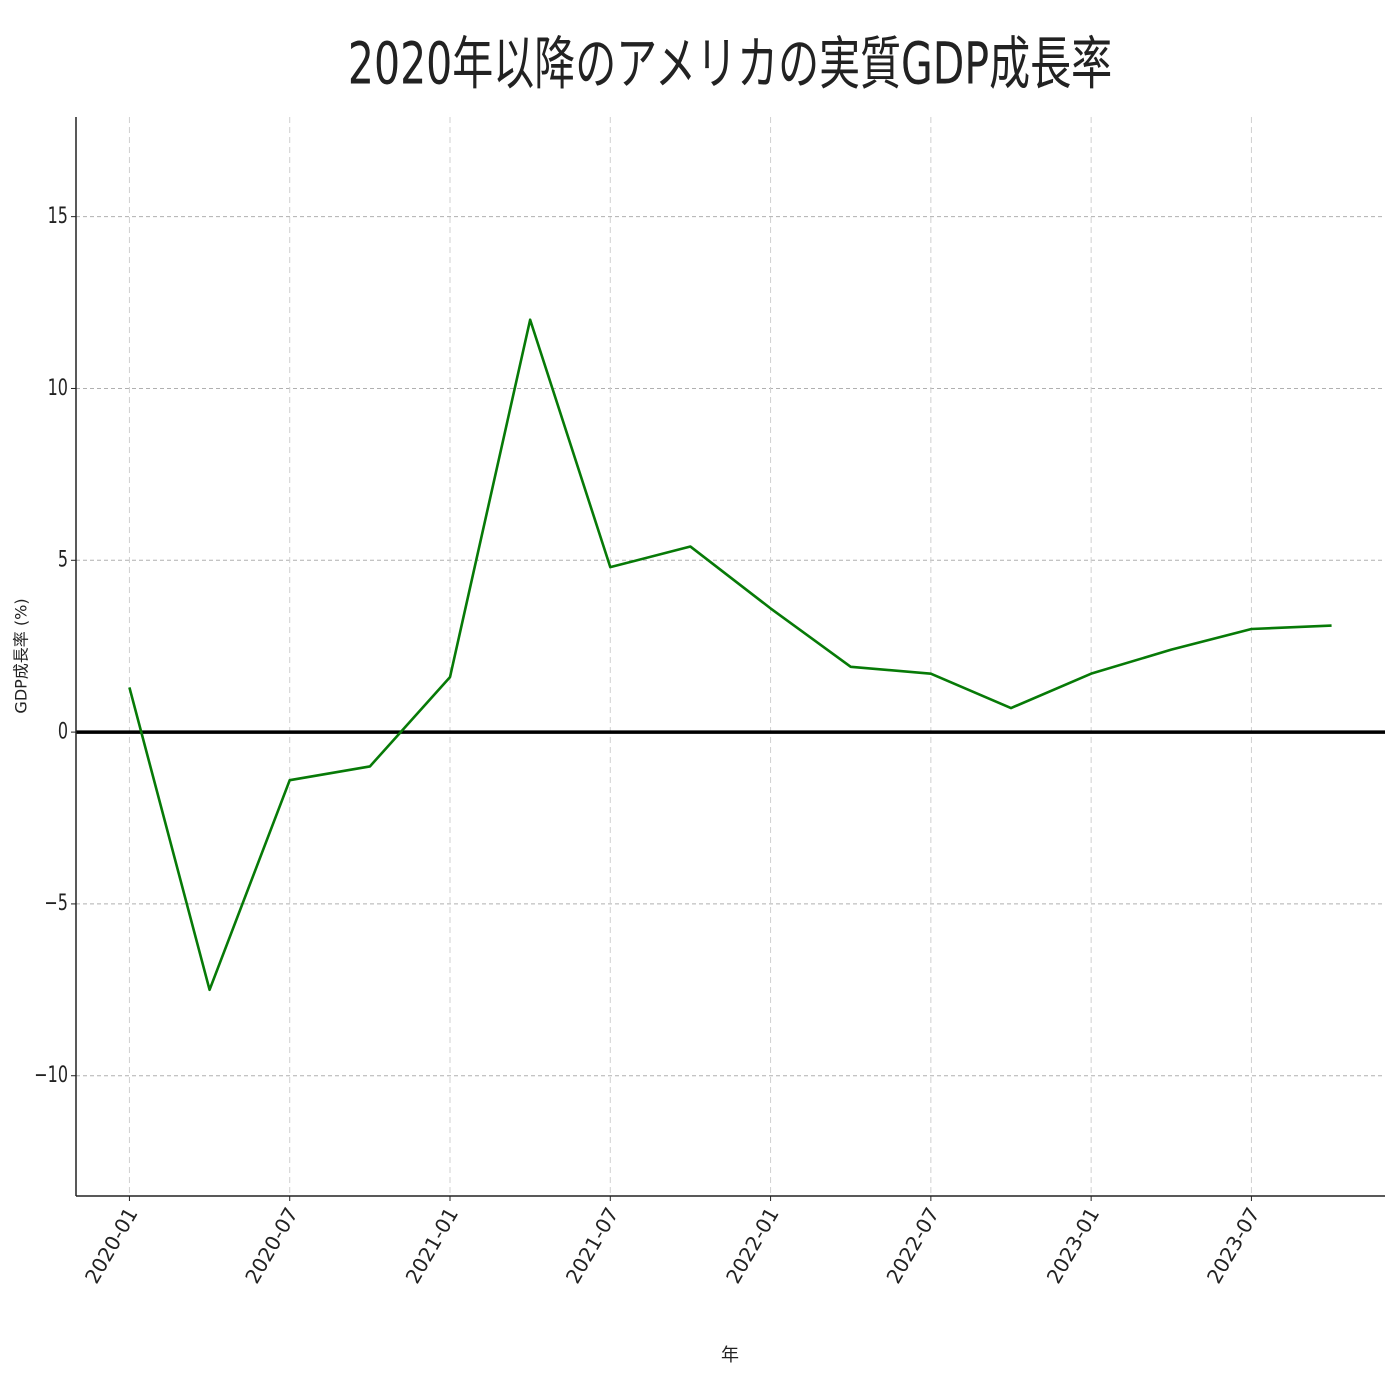 The width and height of the screenshot is (1400, 1400). Describe the element at coordinates (752, 1245) in the screenshot. I see `x-tick-label: 2022-01` at that location.